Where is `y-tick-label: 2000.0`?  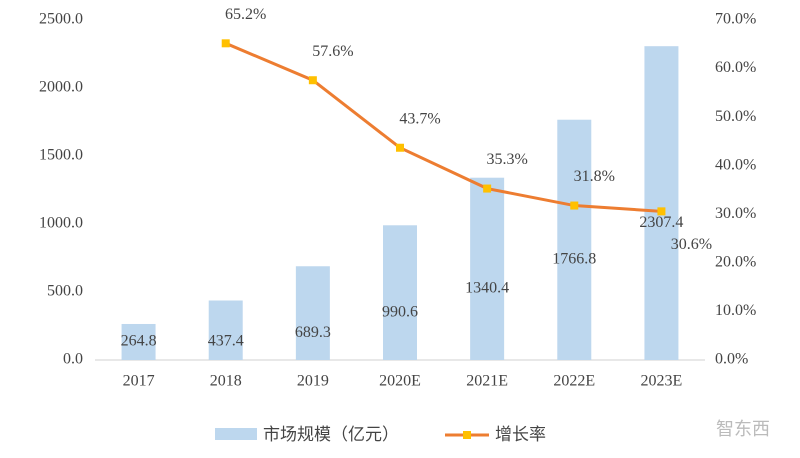
y-tick-label: 2000.0 is located at coordinates (61, 87).